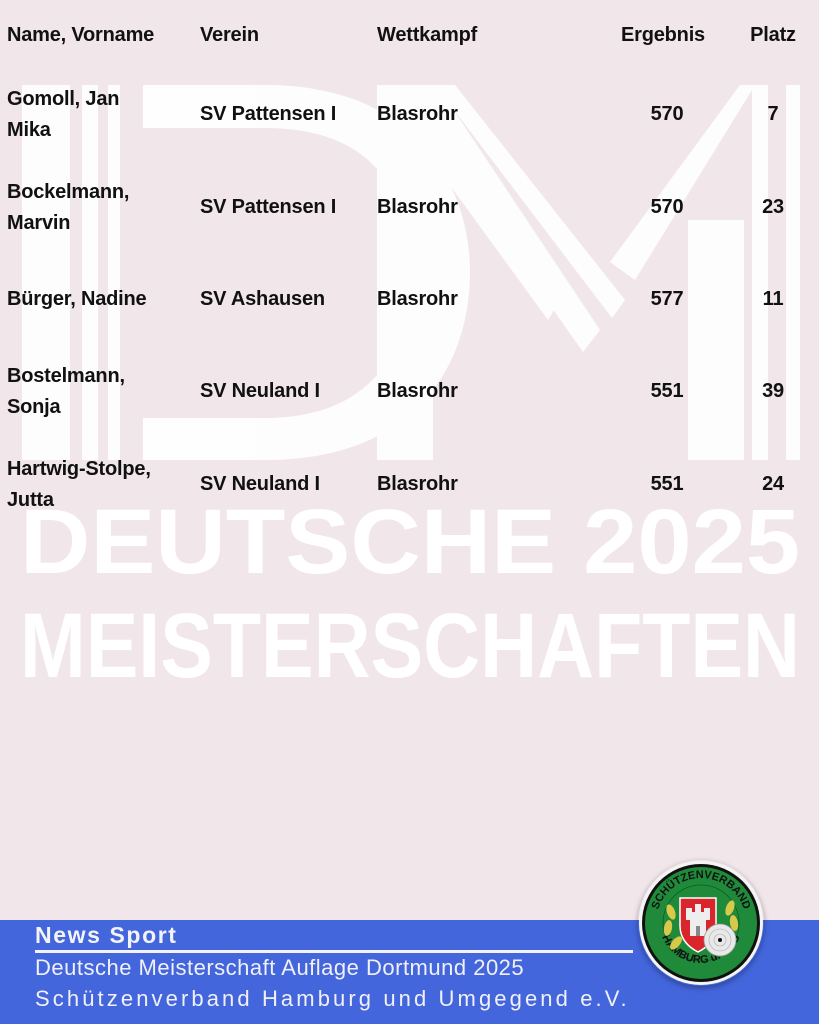 This screenshot has height=1024, width=819. Describe the element at coordinates (427, 35) in the screenshot. I see `header-event: Wettkampf` at that location.